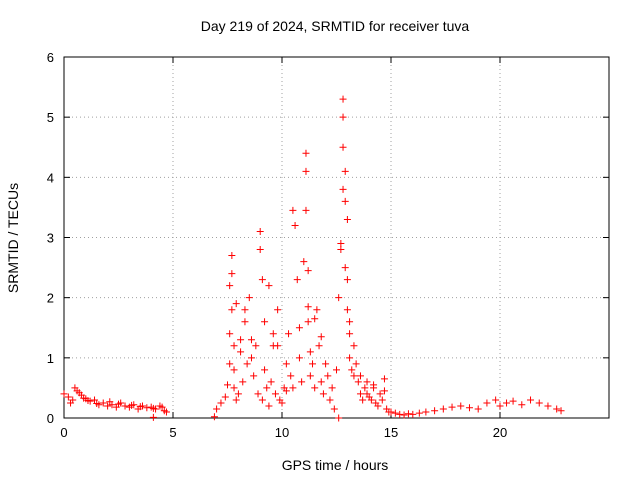  I want to click on y-tick-label: 4, so click(50, 177).